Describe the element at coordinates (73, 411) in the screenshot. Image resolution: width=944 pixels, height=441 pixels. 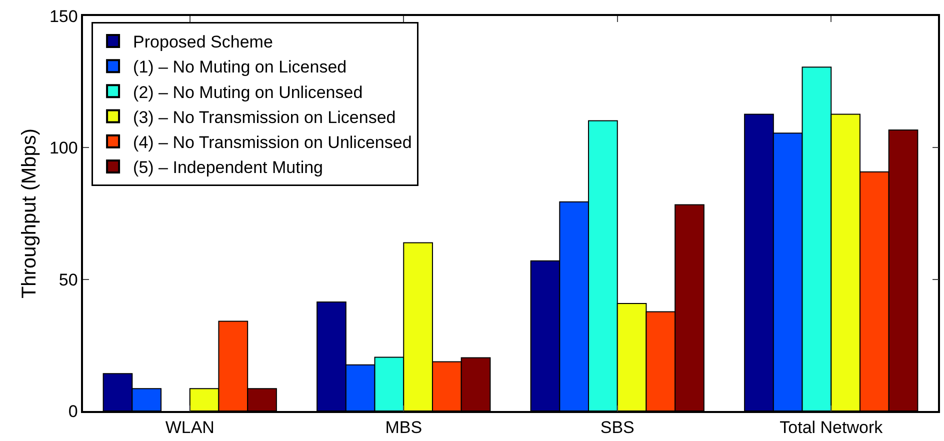
I see `y-tick-label: 0` at that location.